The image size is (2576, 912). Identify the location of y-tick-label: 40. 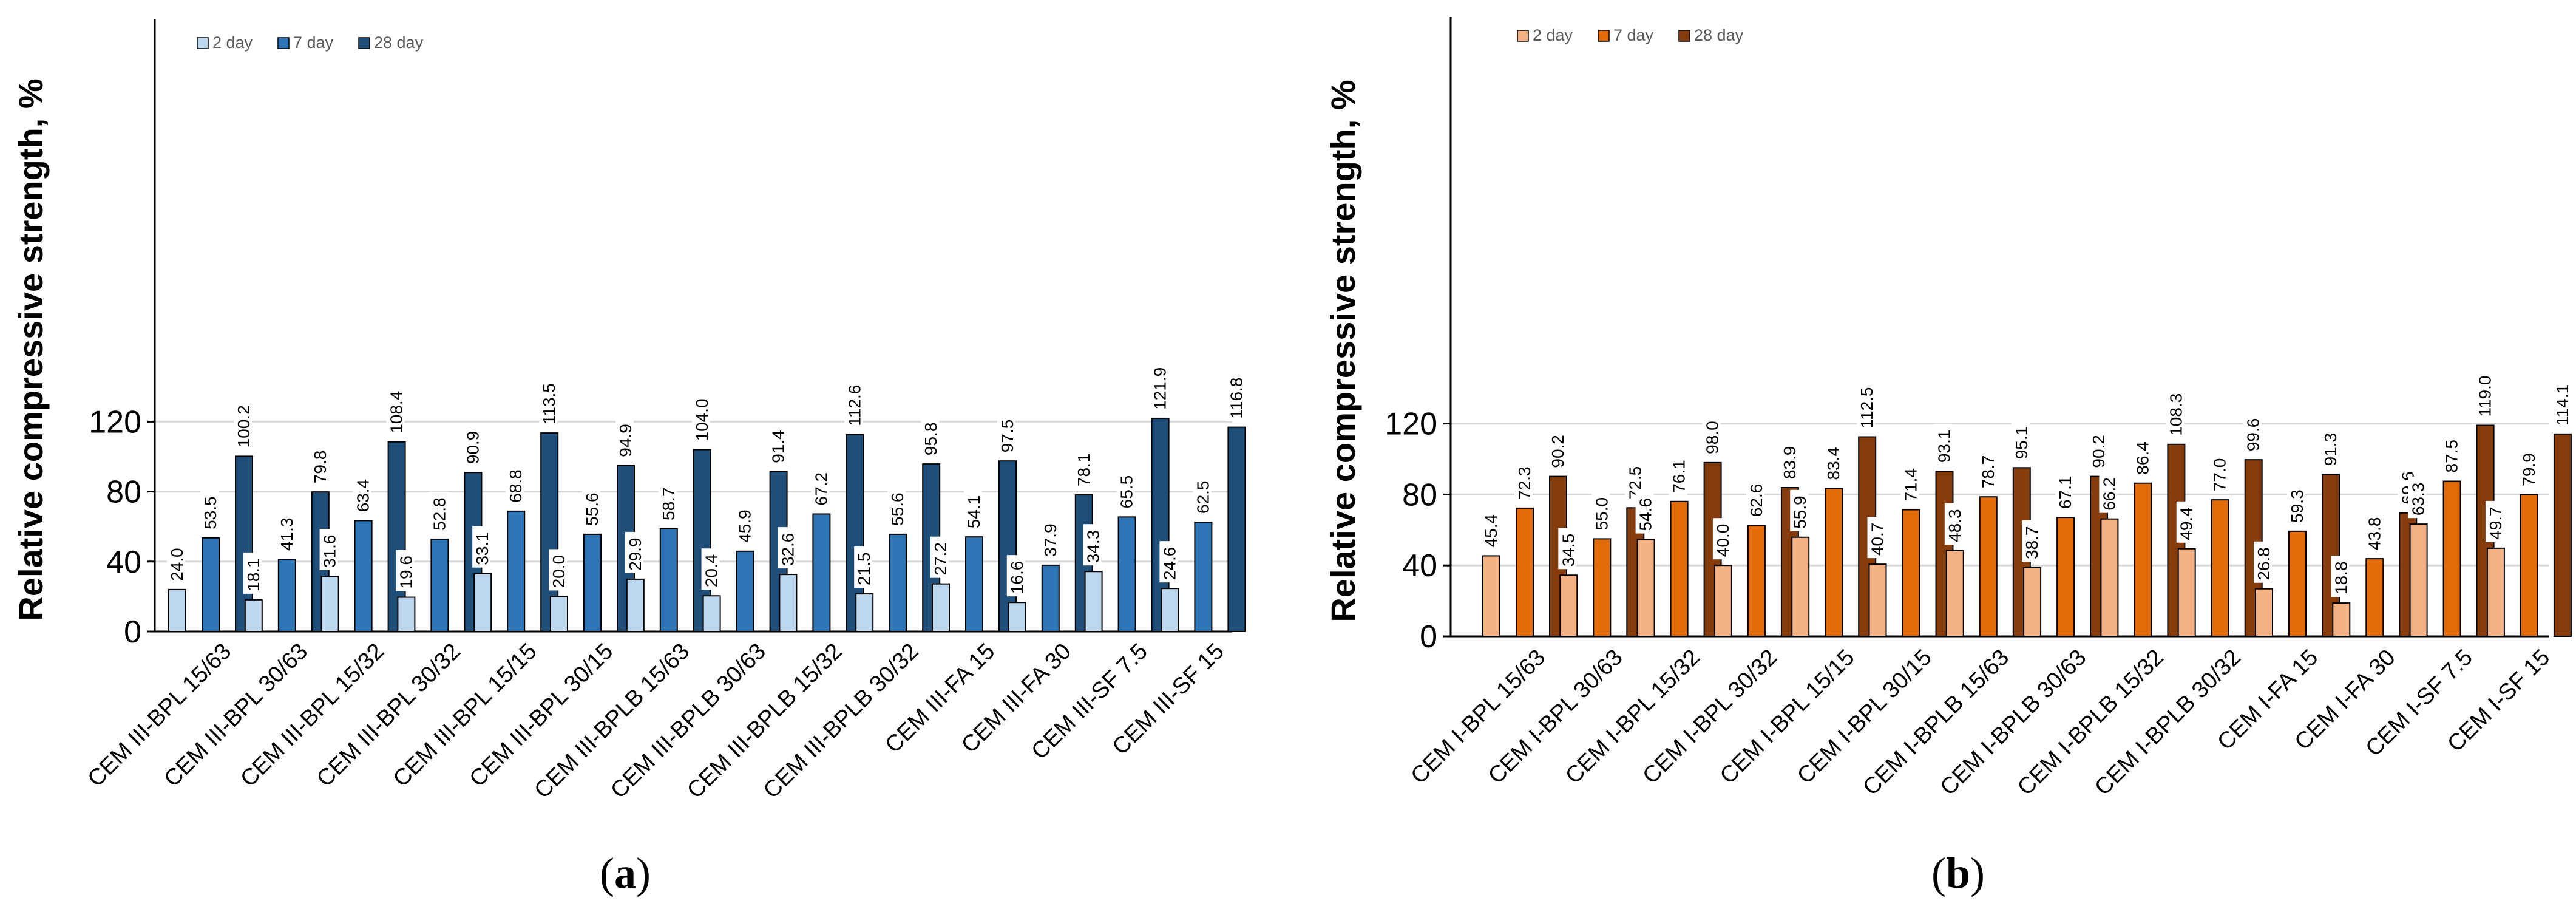
(1419, 566).